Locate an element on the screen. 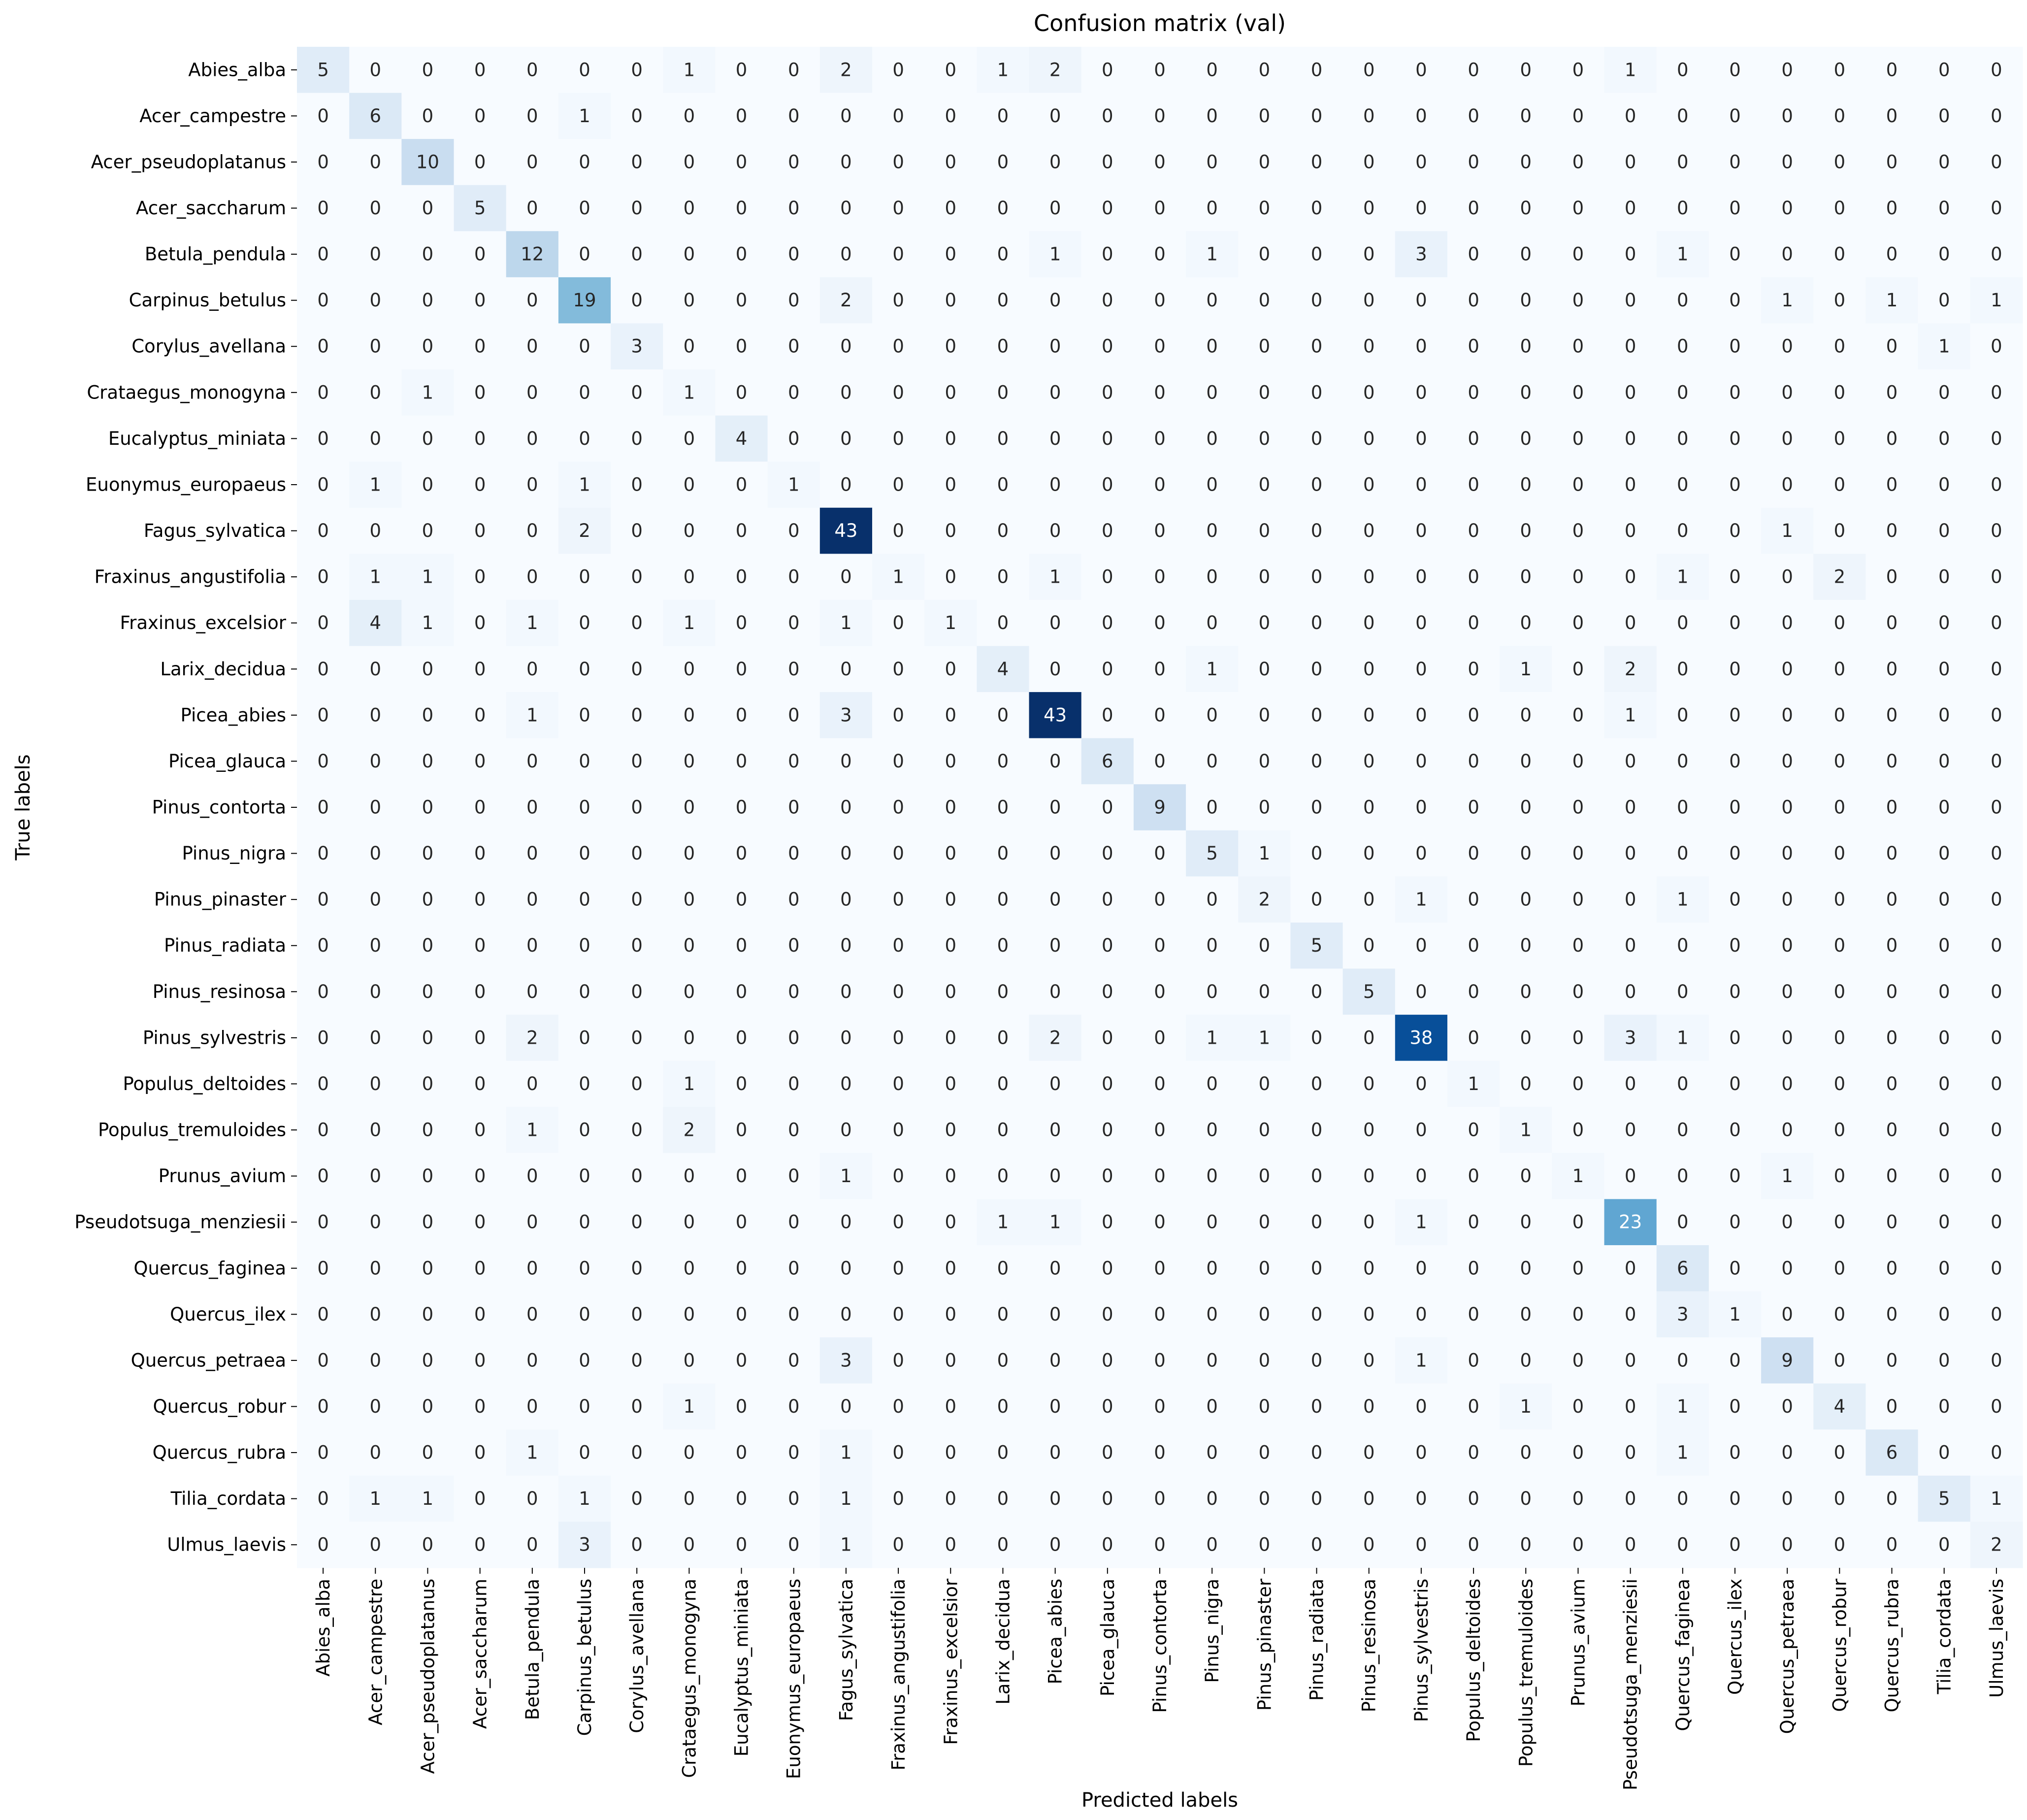 Image resolution: width=2027 pixels, height=1820 pixels. cell-value-quercus-petraea-betula-pendula: 0 is located at coordinates (532, 1360).